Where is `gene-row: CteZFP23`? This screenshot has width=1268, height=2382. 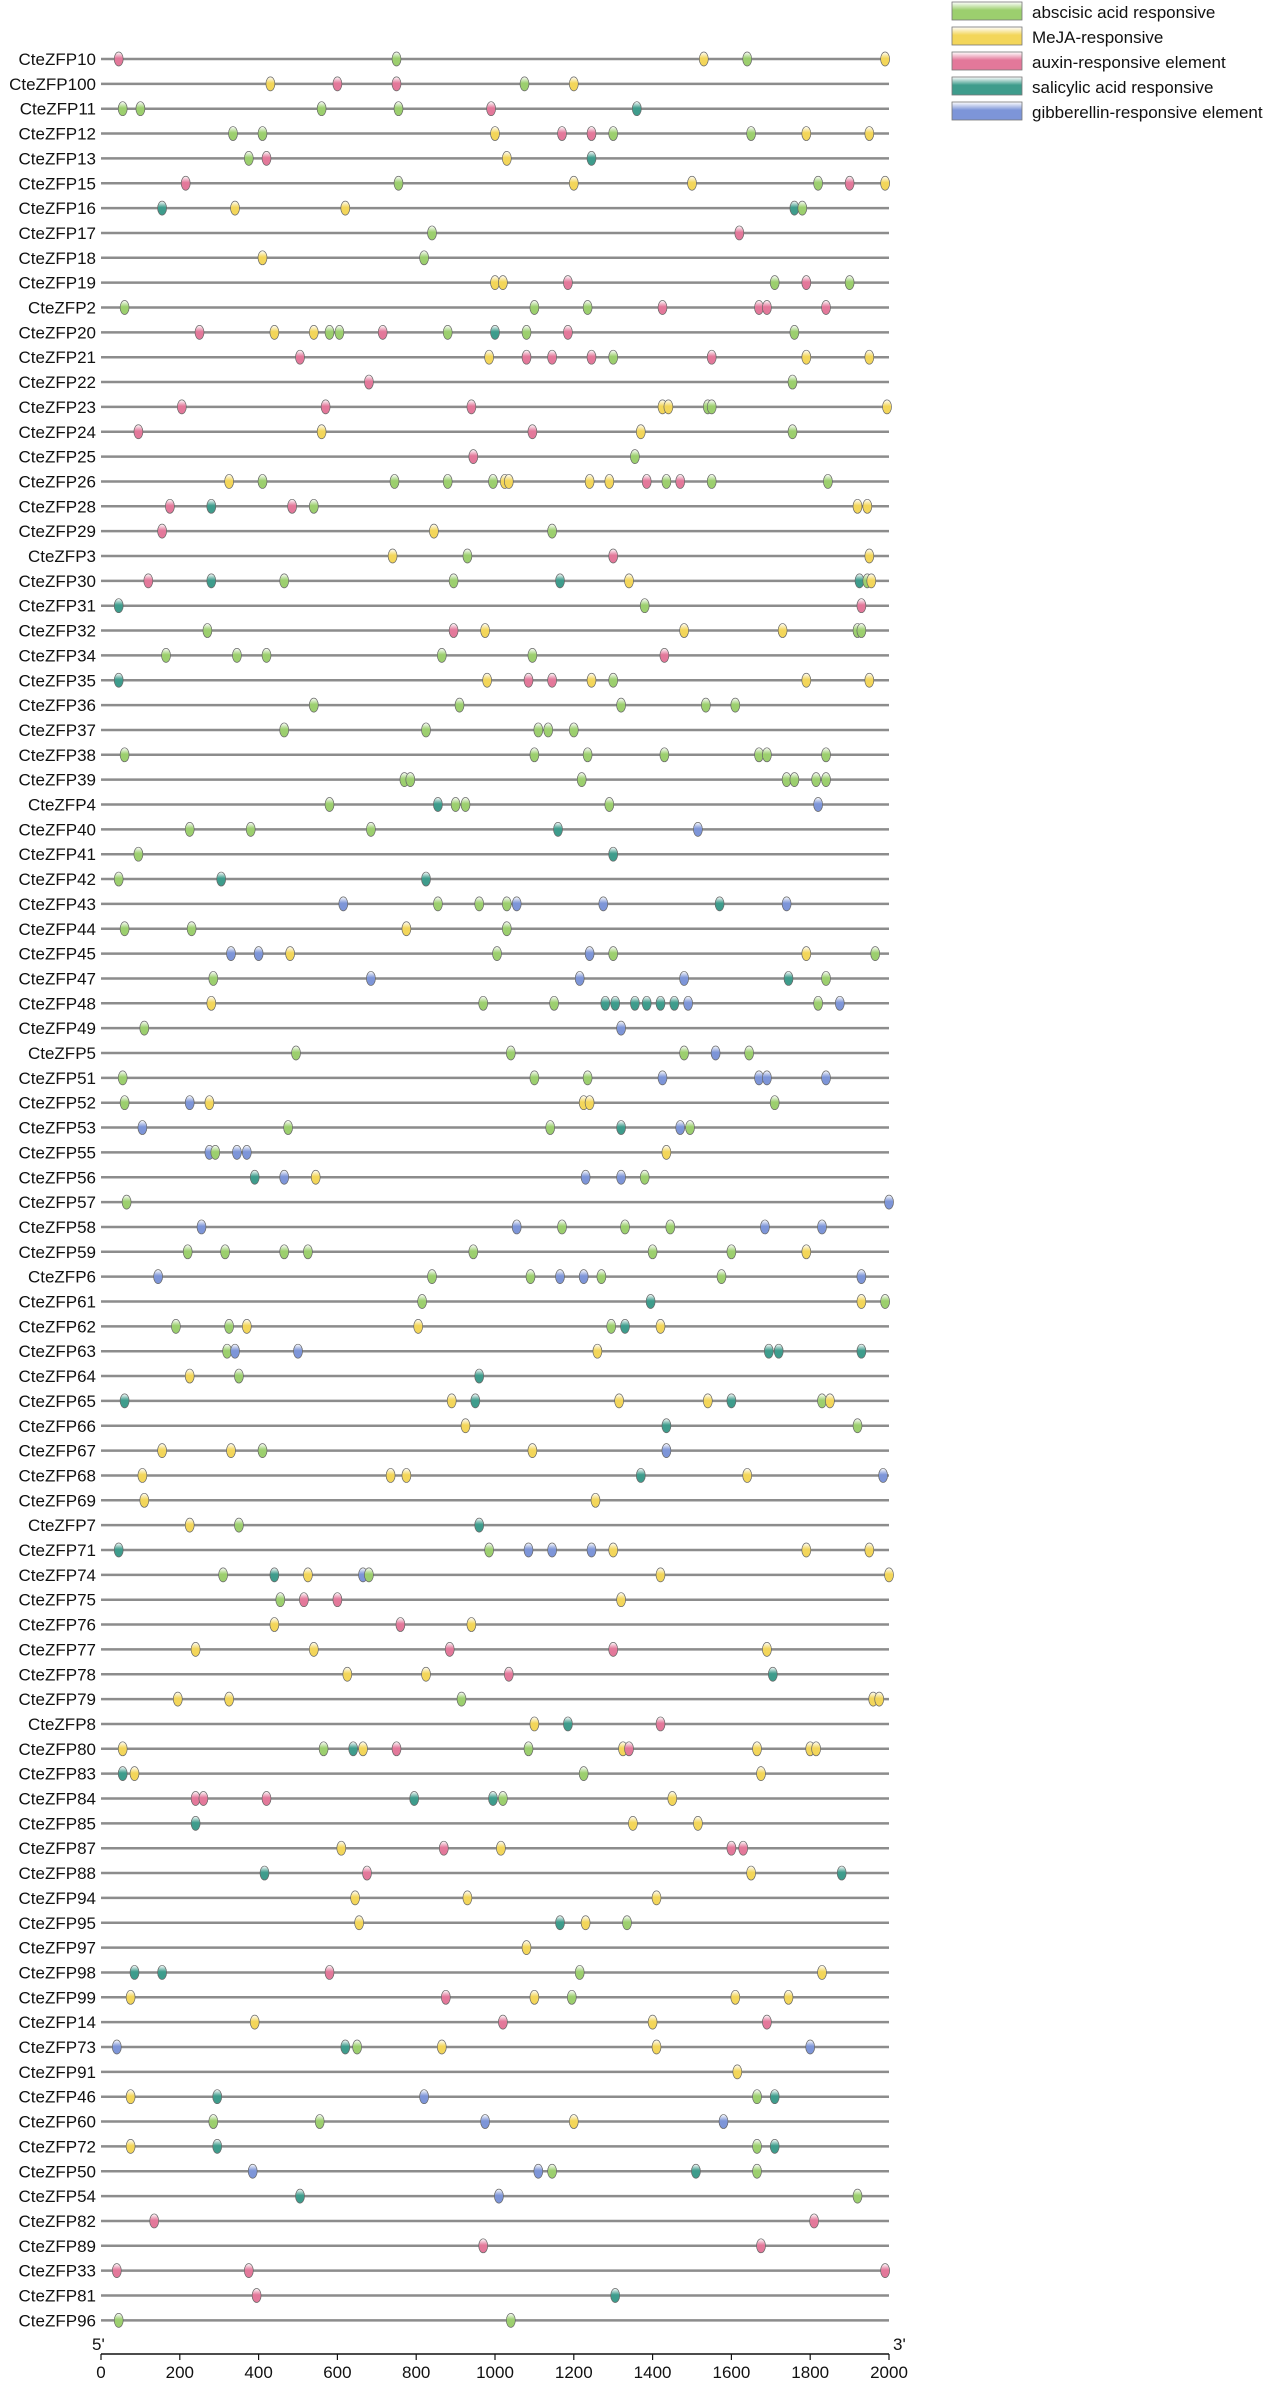 gene-row: CteZFP23 is located at coordinates (455, 407).